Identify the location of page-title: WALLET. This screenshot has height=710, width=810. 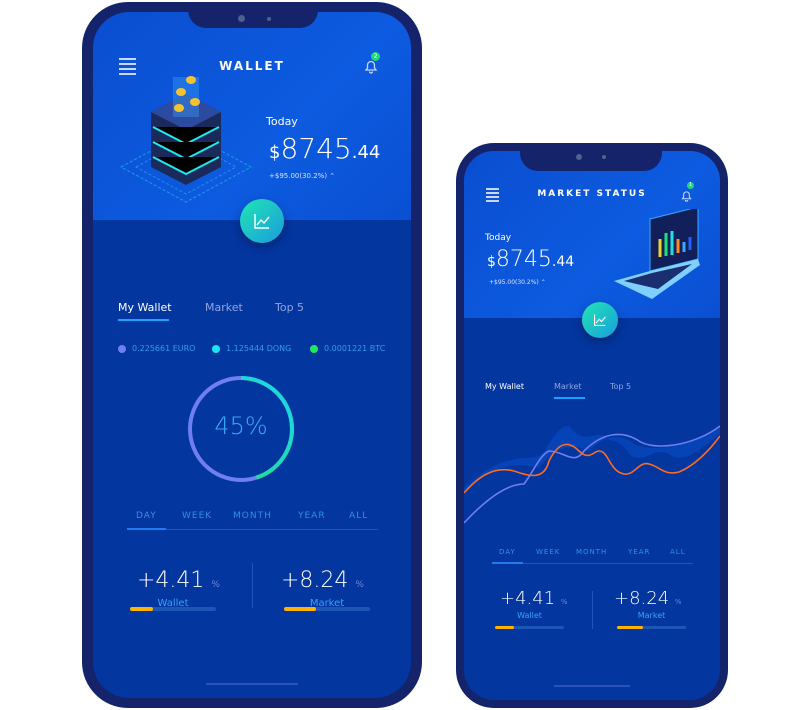
(252, 66).